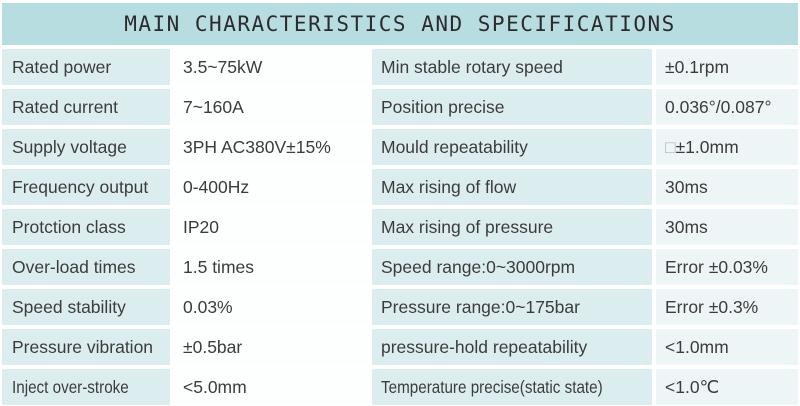  I want to click on spec-value: <1.0℃, so click(727, 387).